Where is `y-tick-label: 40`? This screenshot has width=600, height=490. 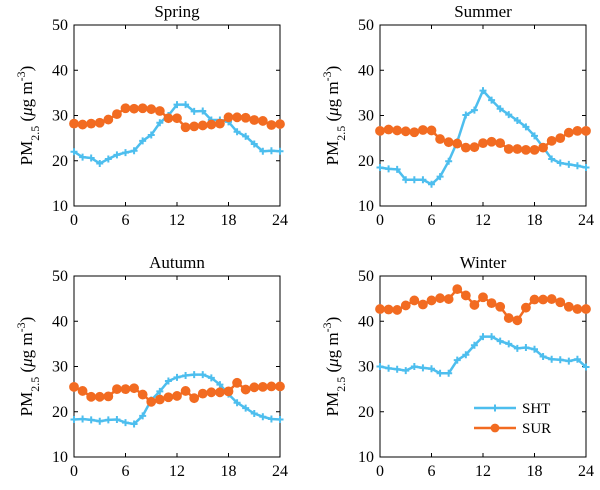 y-tick-label: 40 is located at coordinates (60, 70).